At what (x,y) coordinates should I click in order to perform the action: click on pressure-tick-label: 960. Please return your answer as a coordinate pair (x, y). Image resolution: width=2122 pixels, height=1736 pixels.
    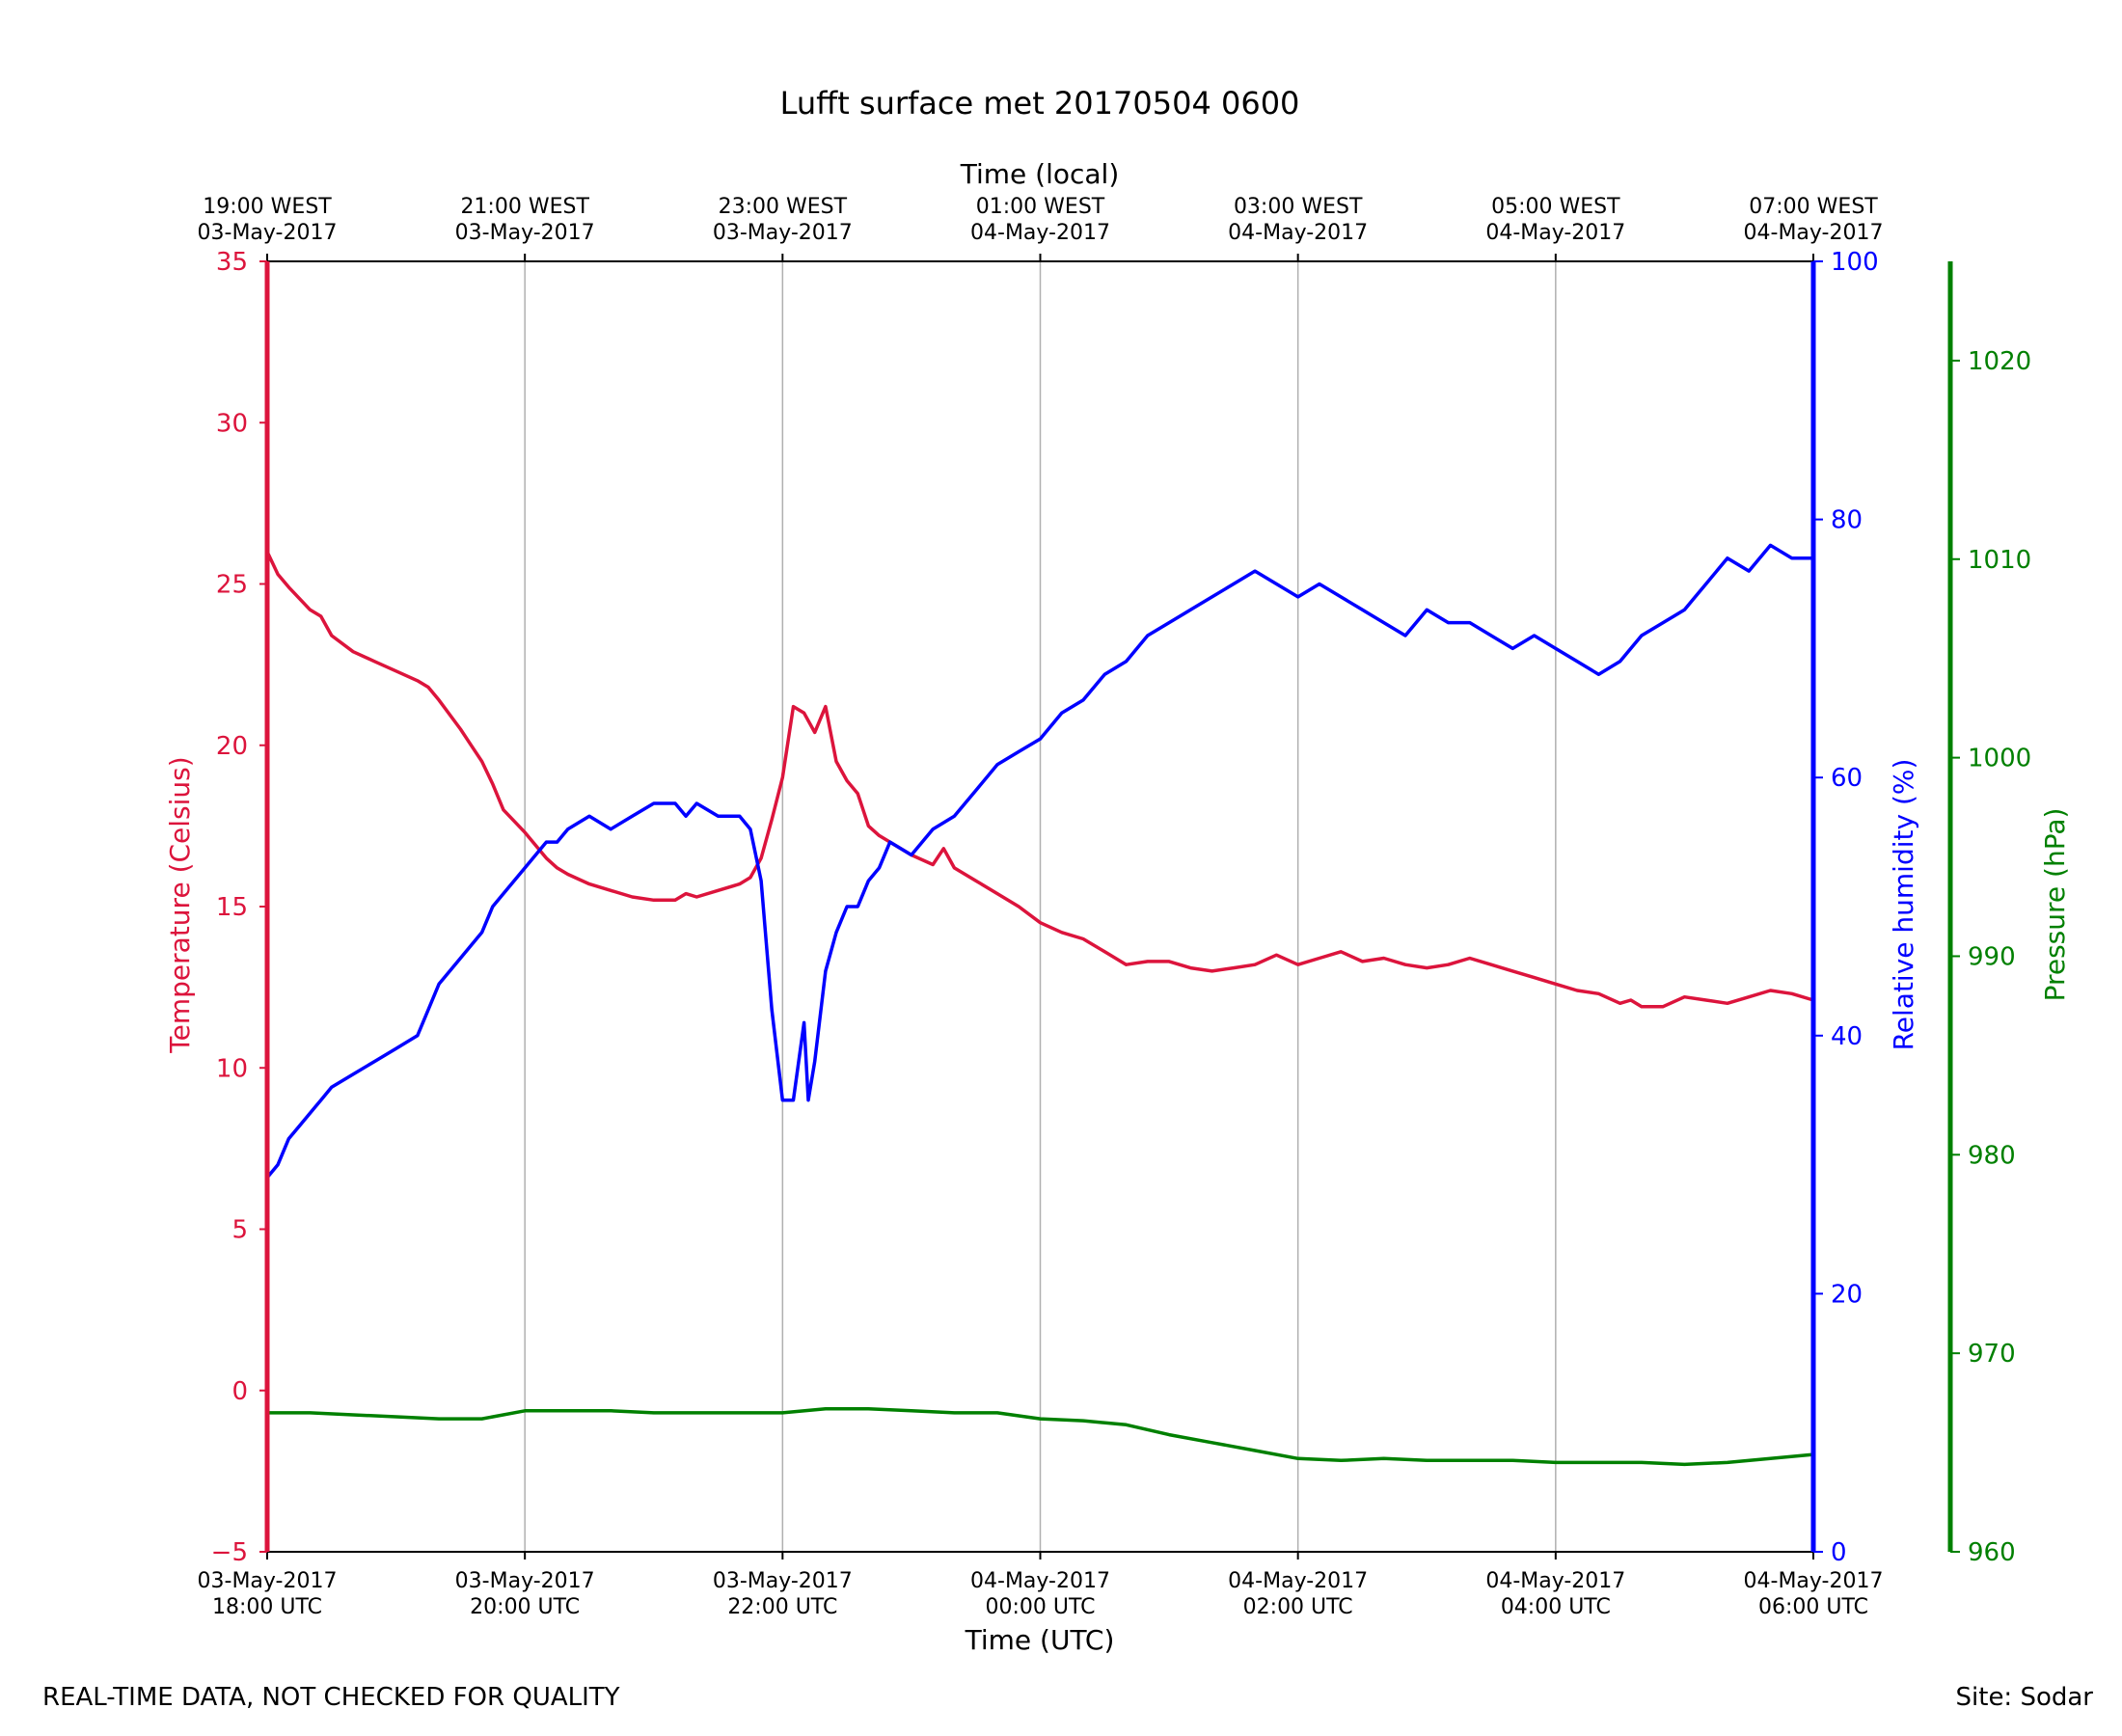
    Looking at the image, I should click on (1992, 1552).